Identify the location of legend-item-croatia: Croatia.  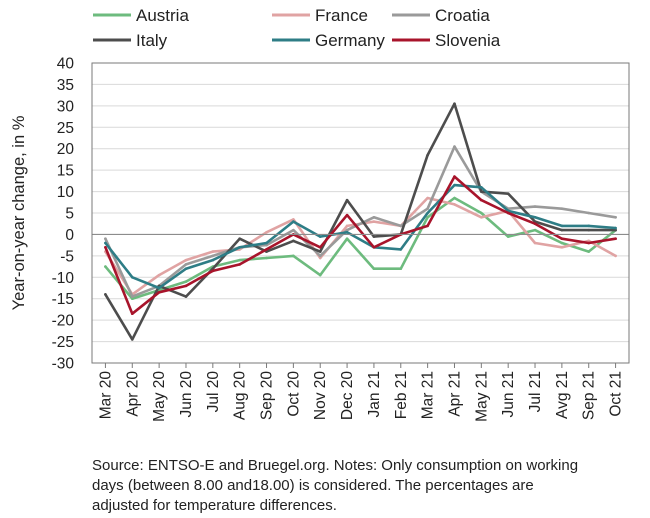
(441, 15).